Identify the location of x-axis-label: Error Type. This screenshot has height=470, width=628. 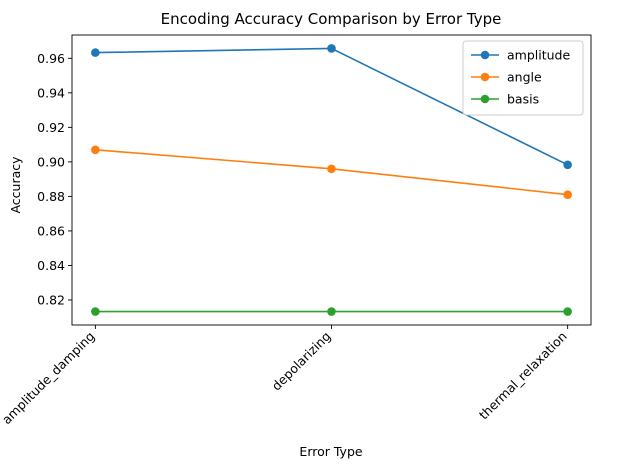
(330, 451).